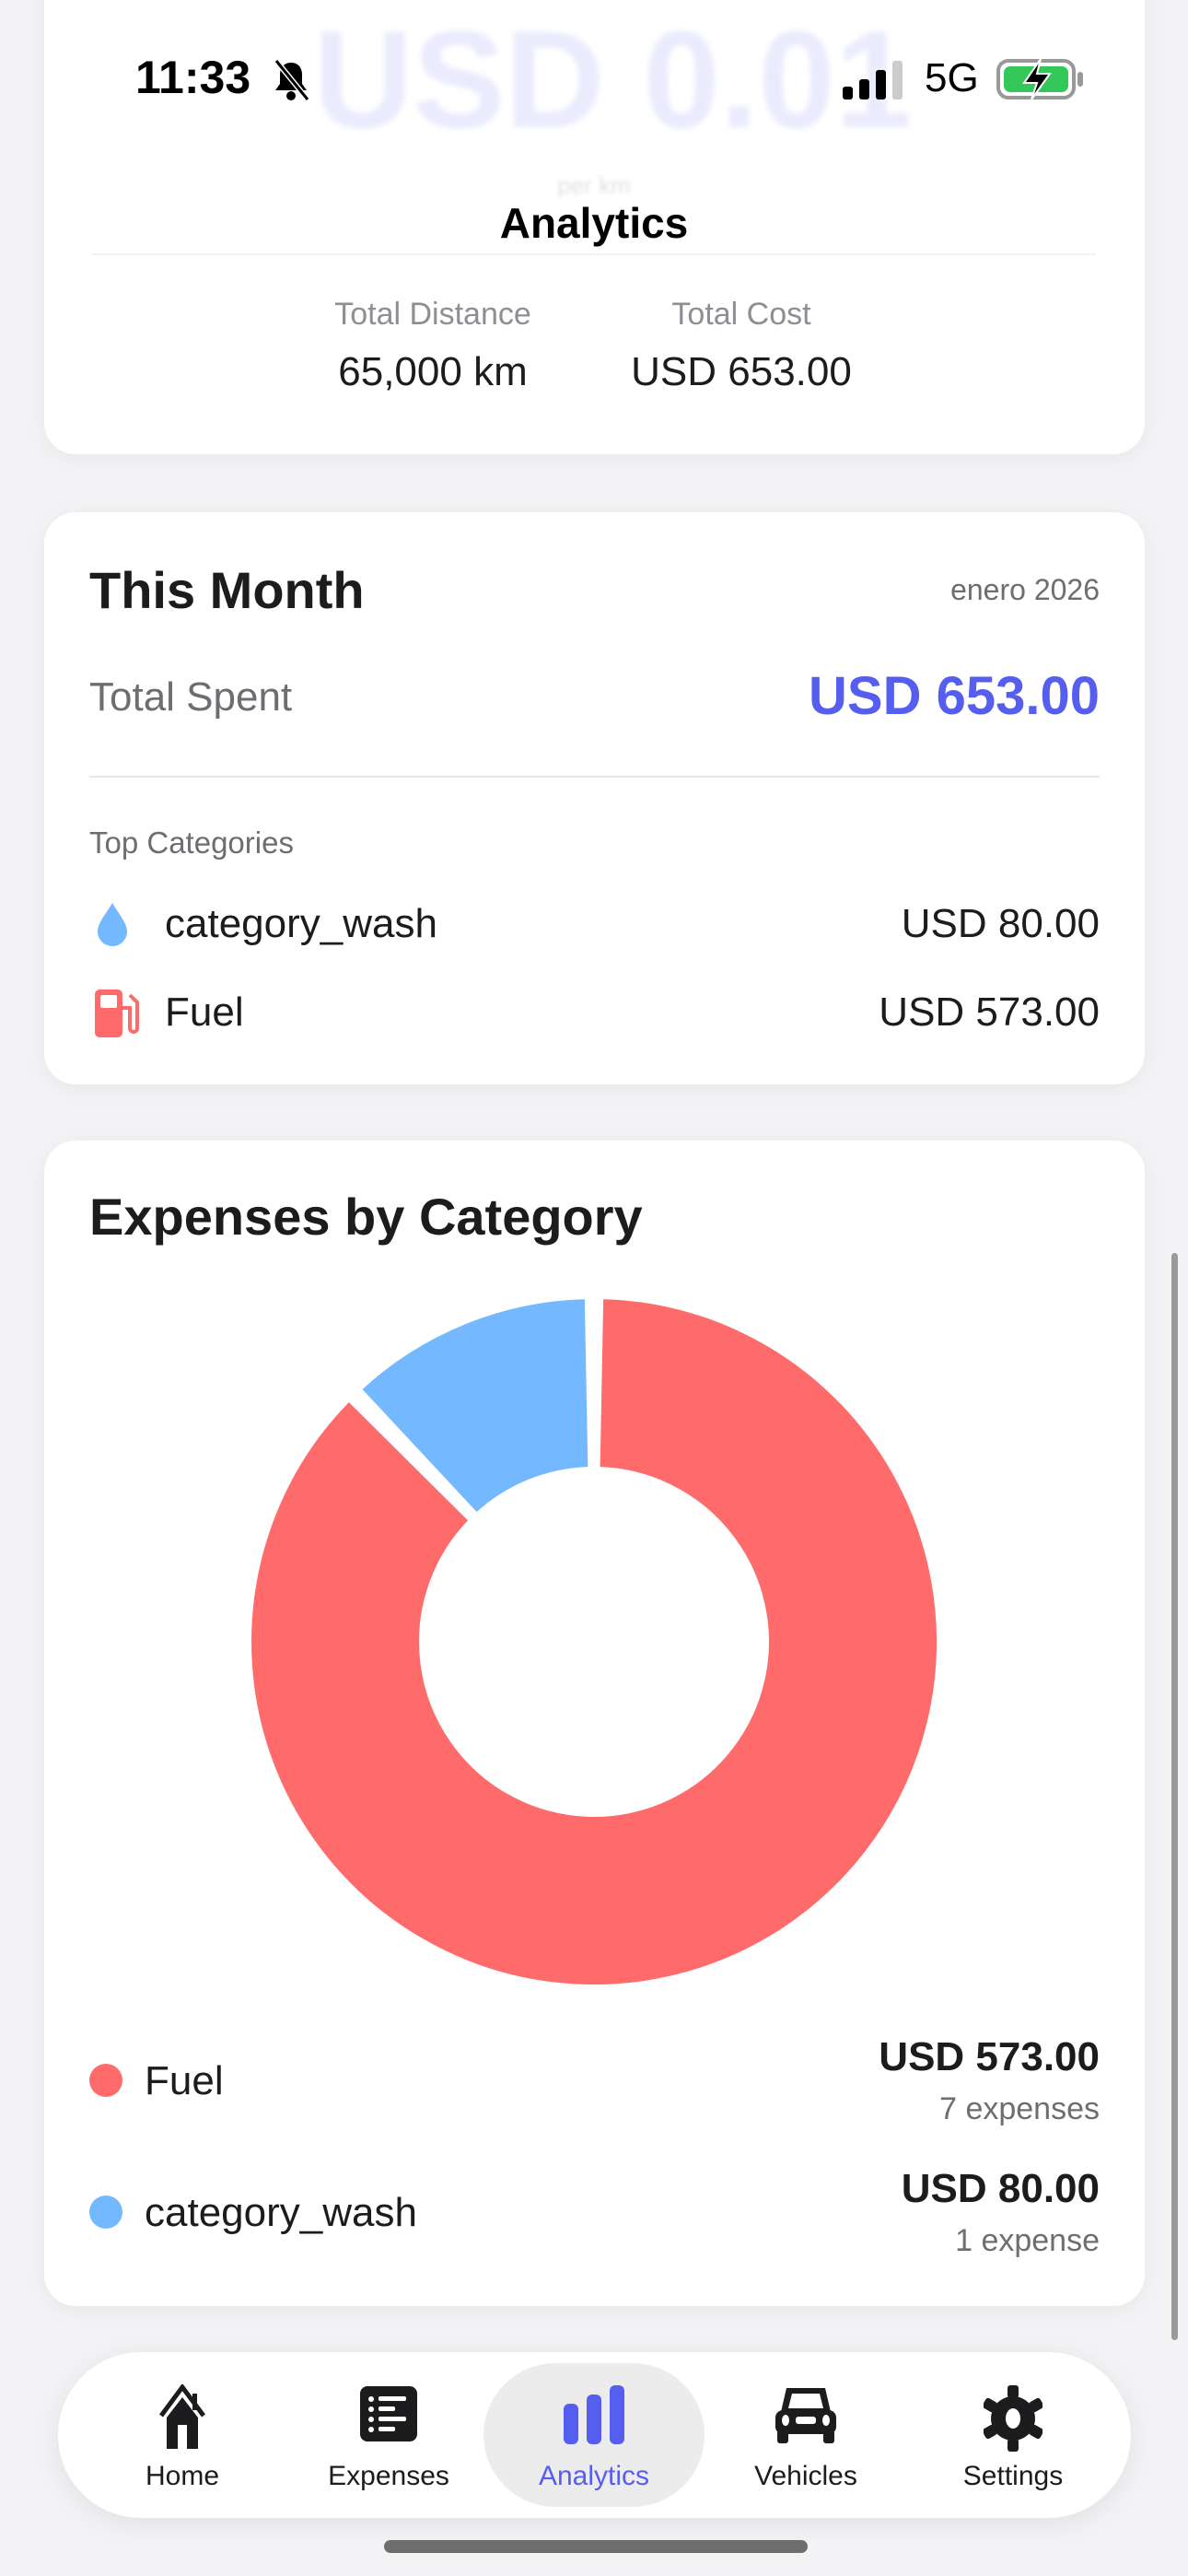 The height and width of the screenshot is (2576, 1188). I want to click on tab-label: Analytics, so click(594, 2476).